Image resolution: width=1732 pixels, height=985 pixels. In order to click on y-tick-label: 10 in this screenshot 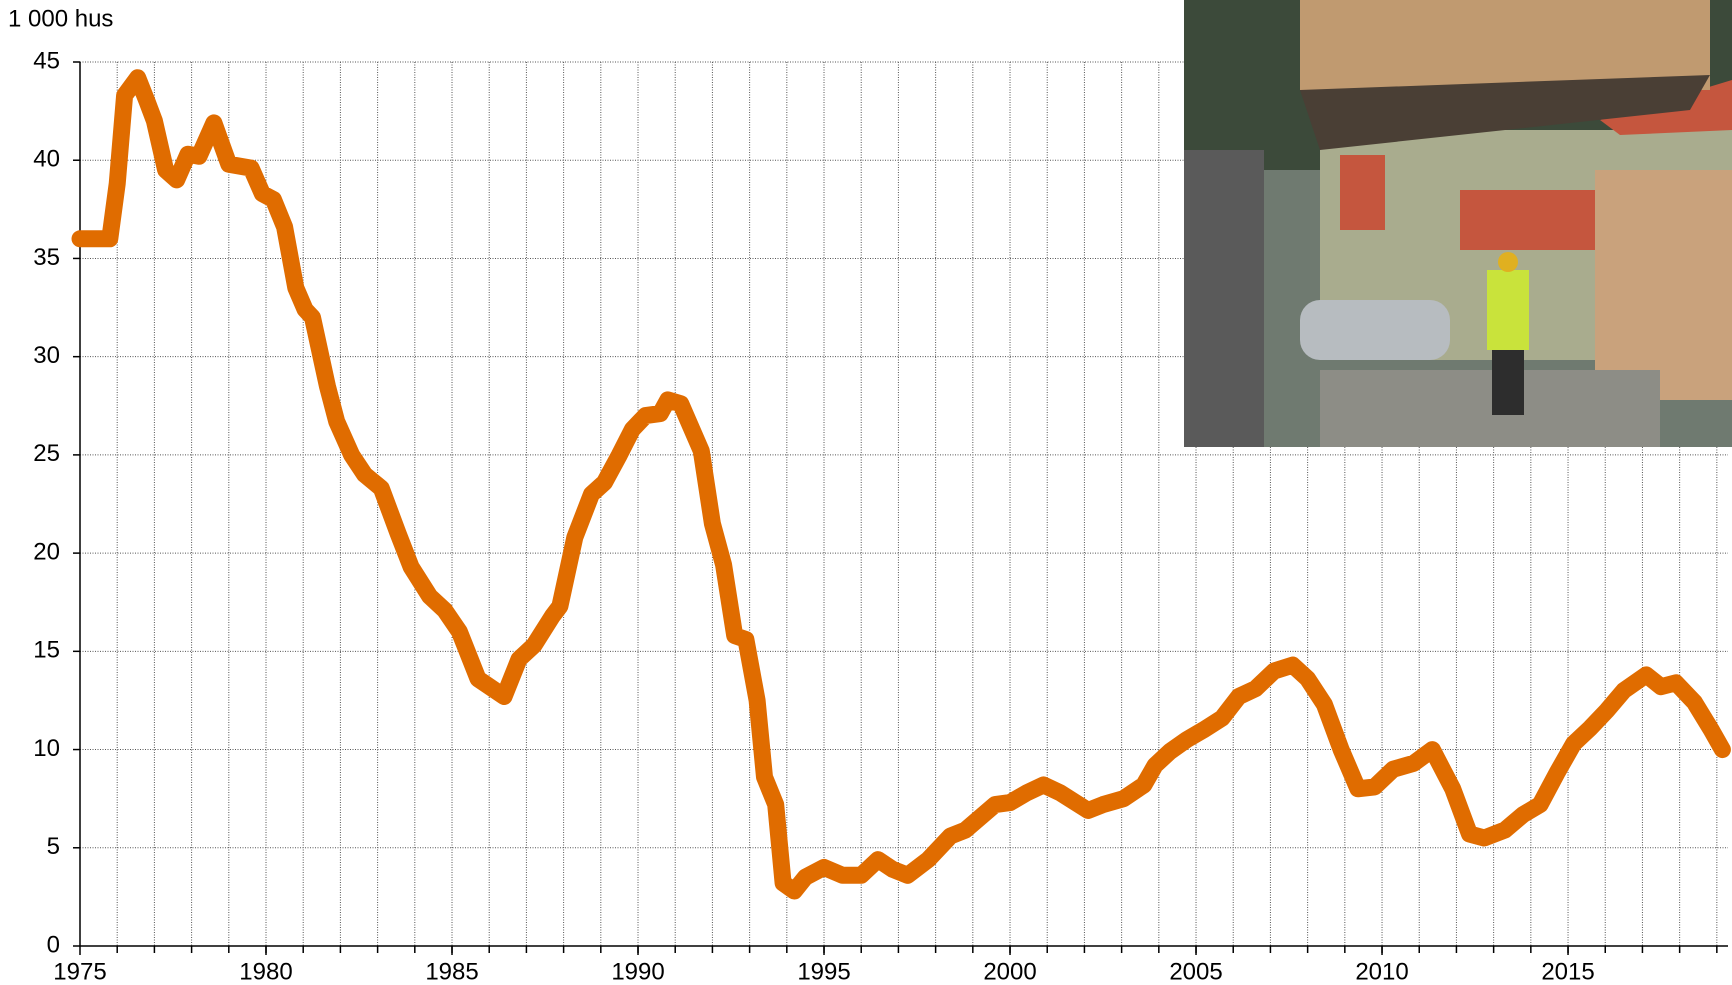, I will do `click(46, 748)`.